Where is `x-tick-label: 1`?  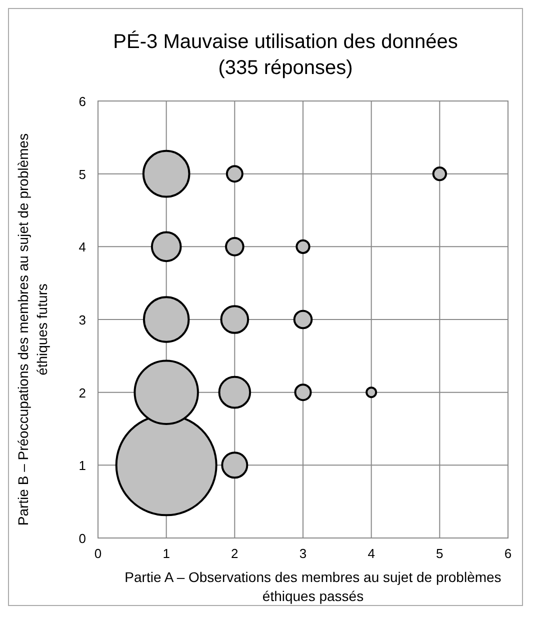
x-tick-label: 1 is located at coordinates (166, 553).